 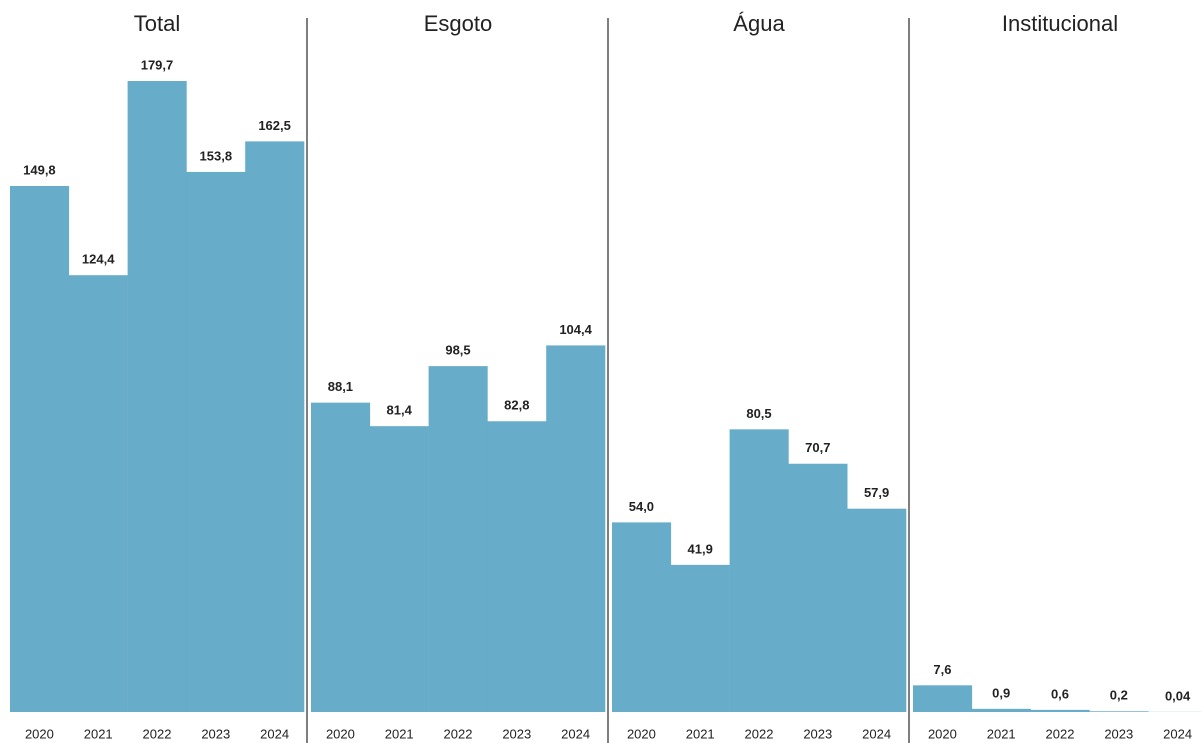 I want to click on value-label: 81,4, so click(x=400, y=410).